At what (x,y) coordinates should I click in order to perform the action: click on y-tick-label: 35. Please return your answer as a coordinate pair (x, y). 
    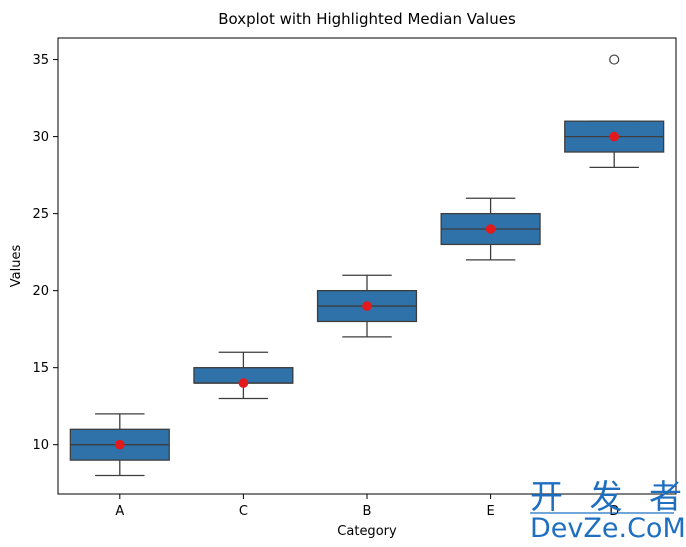
    Looking at the image, I should click on (40, 60).